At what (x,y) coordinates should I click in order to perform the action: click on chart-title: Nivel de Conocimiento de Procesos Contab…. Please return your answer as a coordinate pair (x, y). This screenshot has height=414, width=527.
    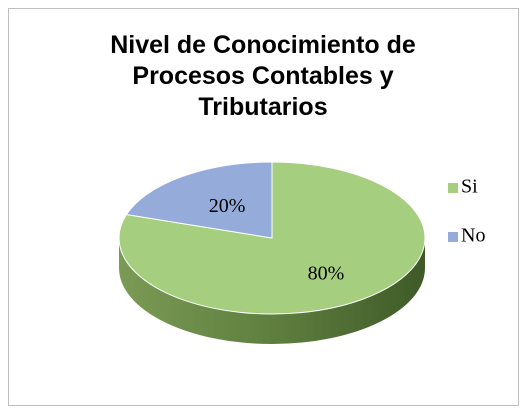
    Looking at the image, I should click on (263, 76).